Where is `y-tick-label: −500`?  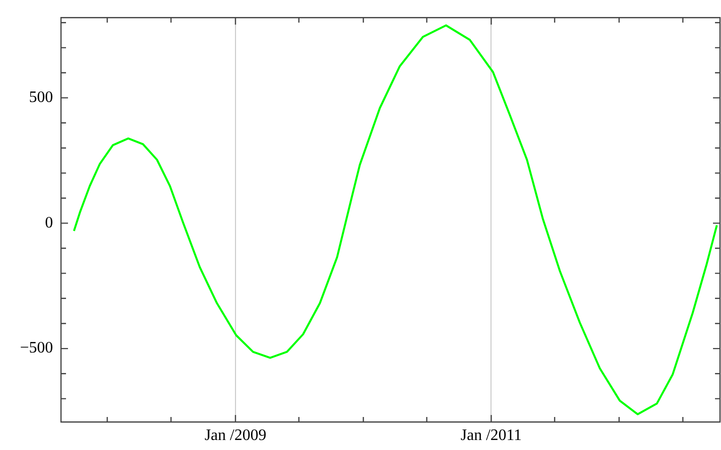
y-tick-label: −500 is located at coordinates (36, 348).